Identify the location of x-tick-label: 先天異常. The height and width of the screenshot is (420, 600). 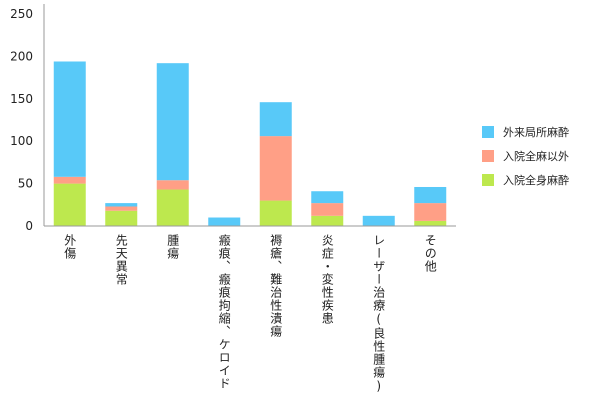
(121, 260).